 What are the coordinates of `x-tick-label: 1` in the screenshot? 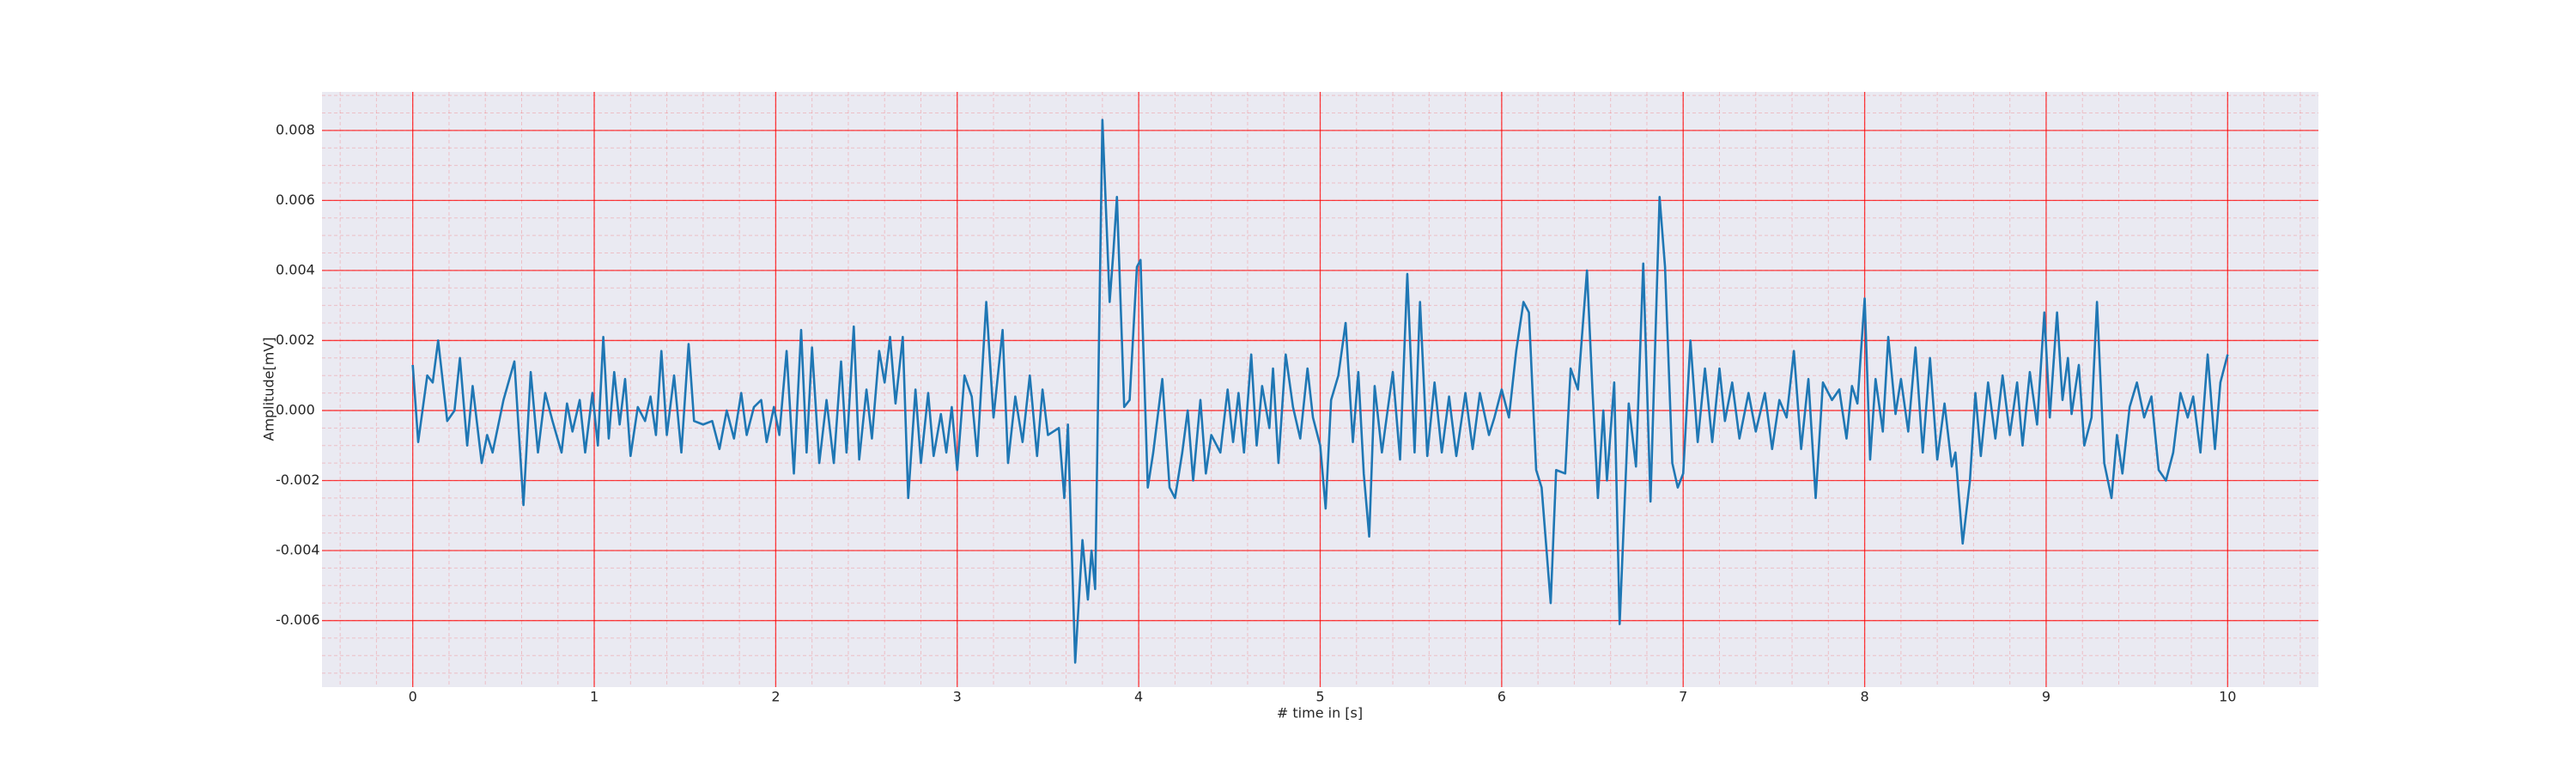 It's located at (594, 697).